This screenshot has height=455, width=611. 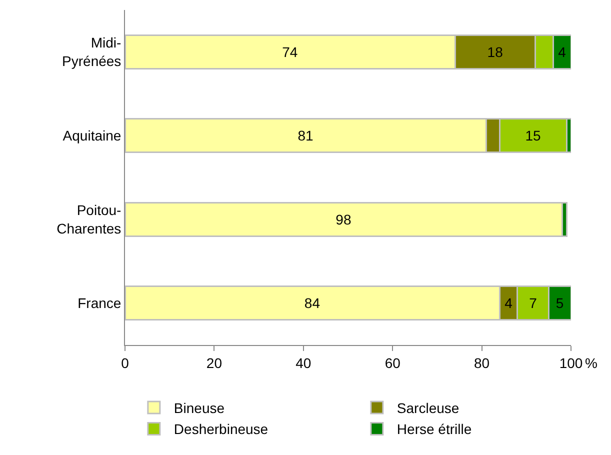 I want to click on legend-label: Sarcleuse, so click(x=428, y=408).